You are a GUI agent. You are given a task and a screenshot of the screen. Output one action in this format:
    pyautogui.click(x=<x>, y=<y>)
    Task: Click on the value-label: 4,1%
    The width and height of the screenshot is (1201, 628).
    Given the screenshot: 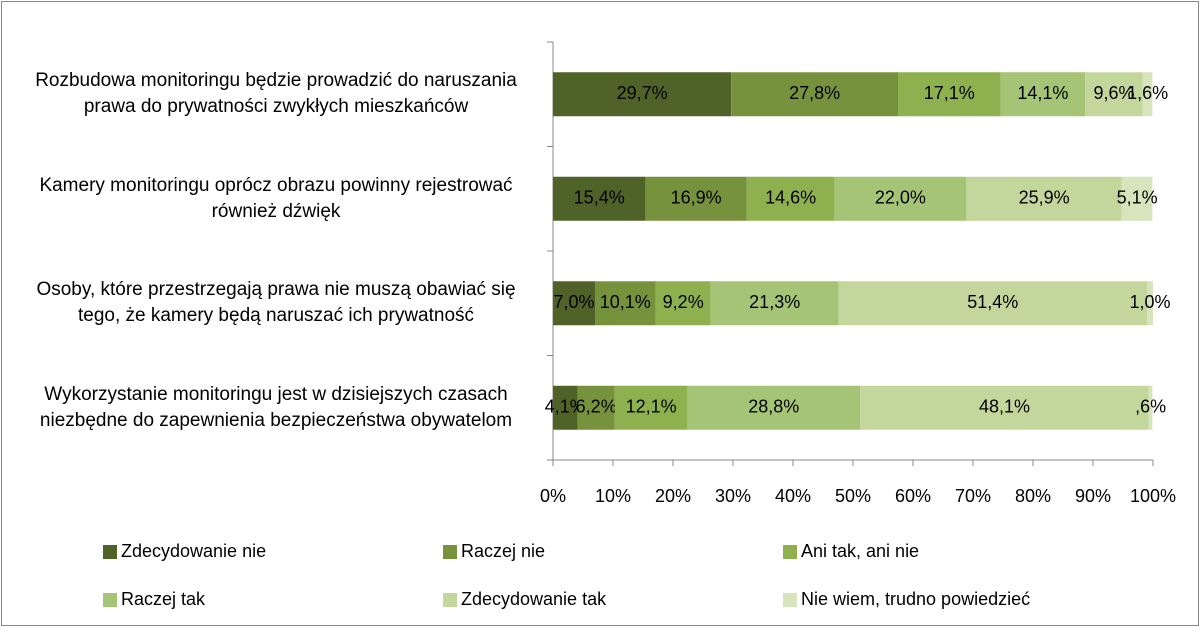 What is the action you would take?
    pyautogui.click(x=565, y=407)
    